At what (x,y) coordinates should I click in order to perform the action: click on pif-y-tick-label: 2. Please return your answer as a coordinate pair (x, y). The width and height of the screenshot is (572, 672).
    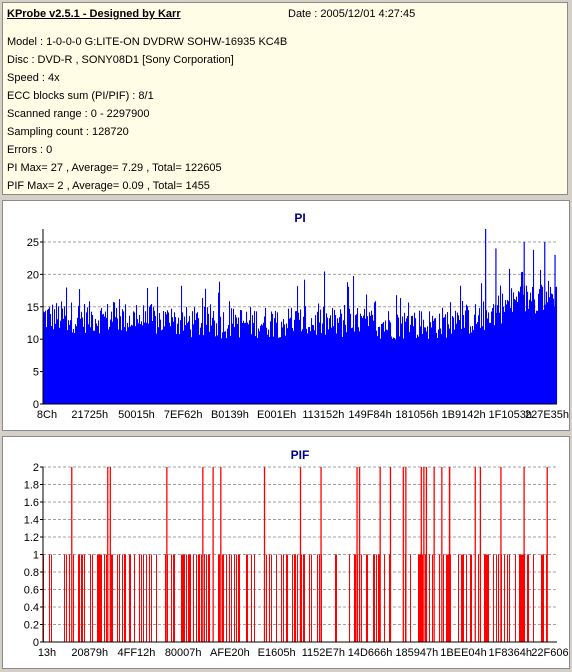
    Looking at the image, I should click on (36, 468).